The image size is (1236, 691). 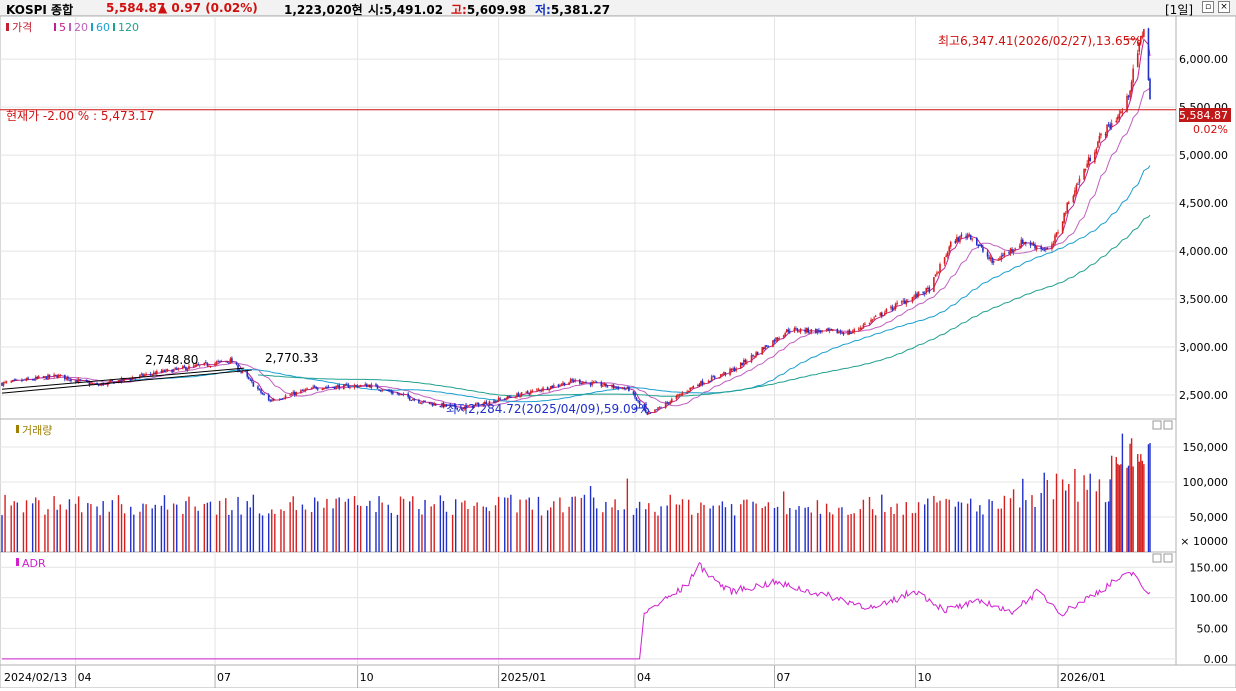 What do you see at coordinates (1224, 7) in the screenshot?
I see `close-icon: ×` at bounding box center [1224, 7].